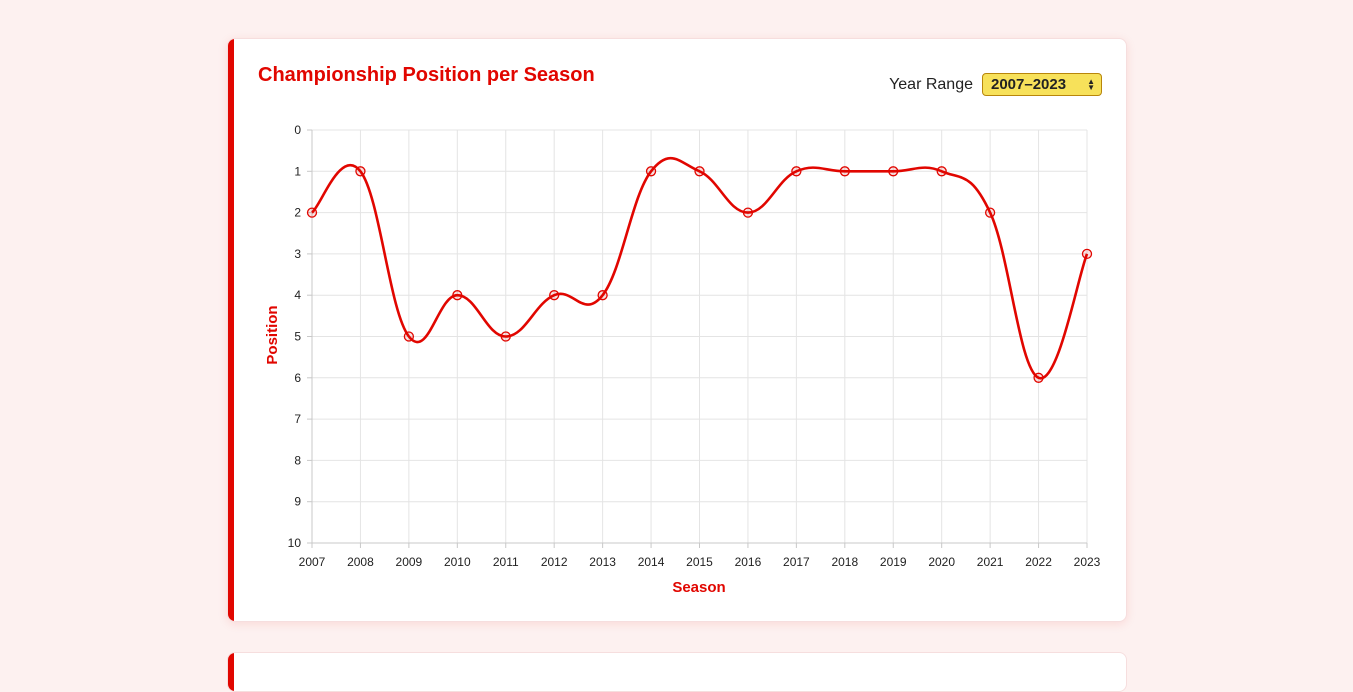 The height and width of the screenshot is (692, 1353). I want to click on y-tick-label: 7, so click(297, 419).